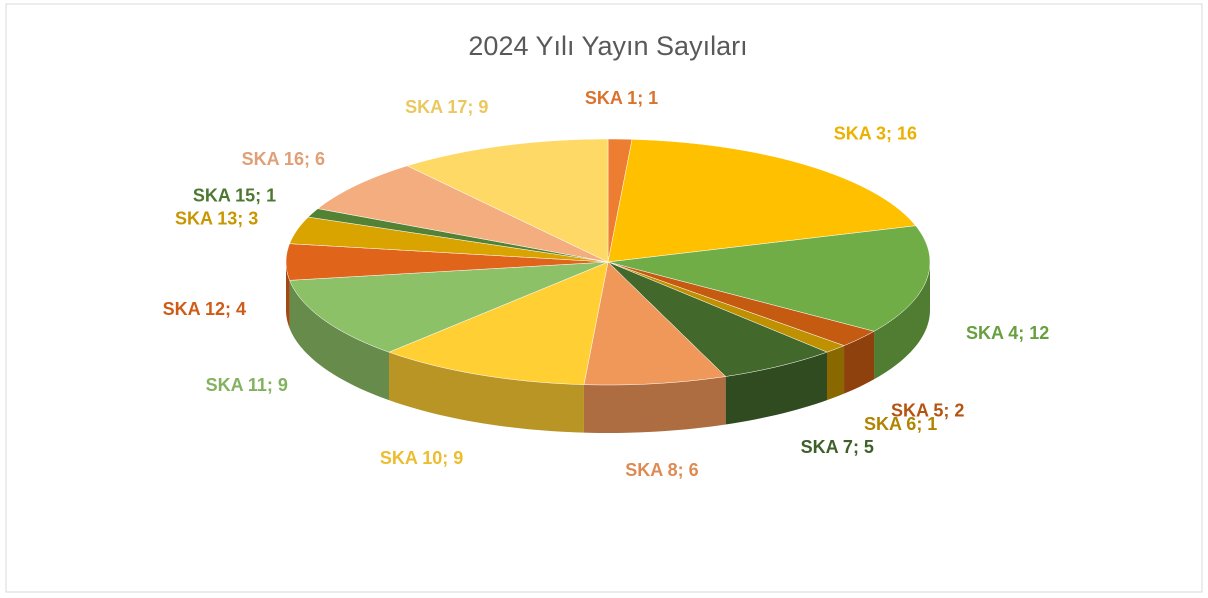 This screenshot has width=1208, height=598. Describe the element at coordinates (621, 98) in the screenshot. I see `data-label: SKA 1; 1` at that location.